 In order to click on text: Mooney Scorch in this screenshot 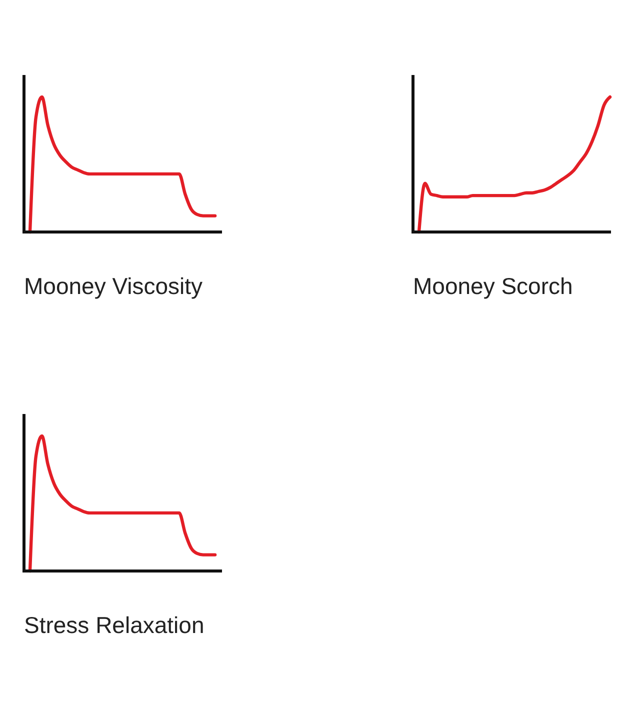, I will do `click(493, 286)`.